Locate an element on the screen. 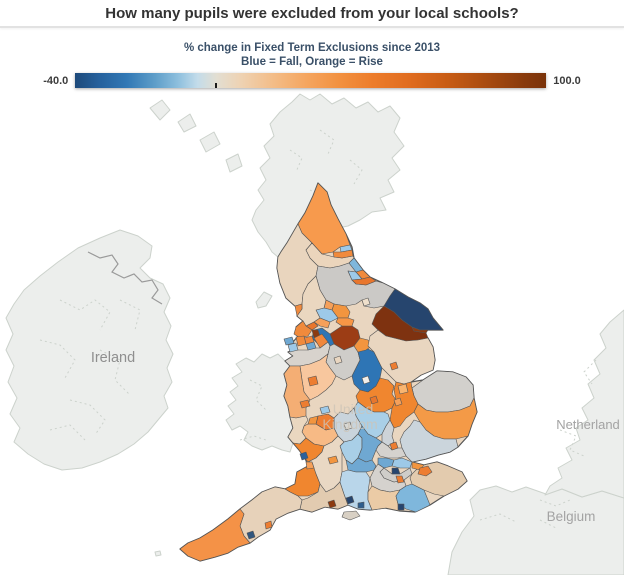  region-leicester-city is located at coordinates (374, 400).